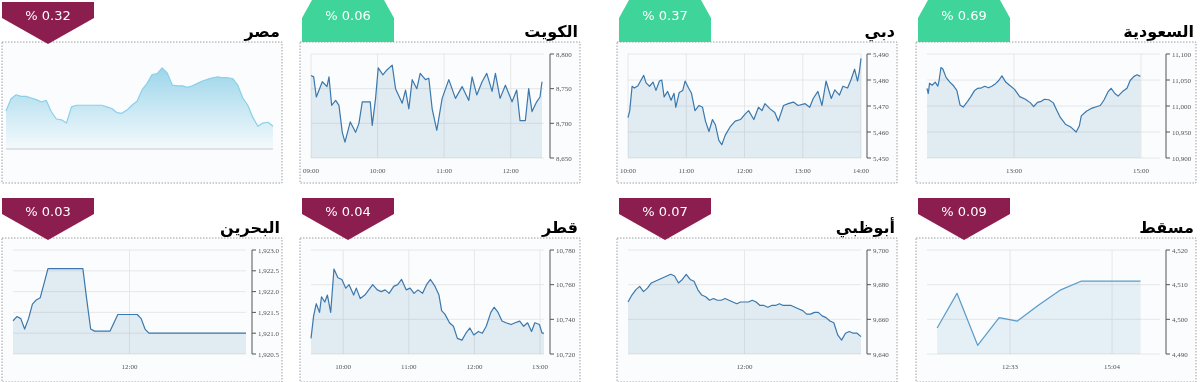  Describe the element at coordinates (348, 211) in the screenshot. I see `text: % 0.04` at that location.